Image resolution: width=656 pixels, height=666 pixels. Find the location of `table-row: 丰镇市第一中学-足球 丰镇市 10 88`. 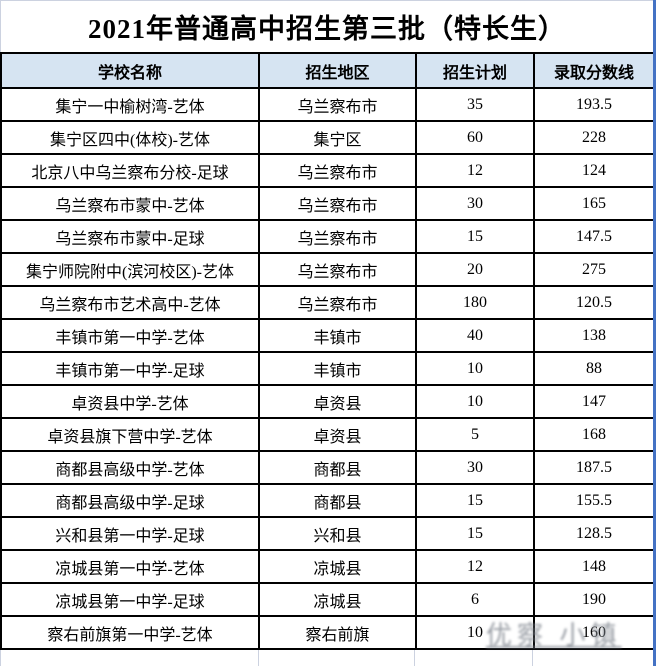

table-row: 丰镇市第一中学-足球 丰镇市 10 88 is located at coordinates (327, 368).